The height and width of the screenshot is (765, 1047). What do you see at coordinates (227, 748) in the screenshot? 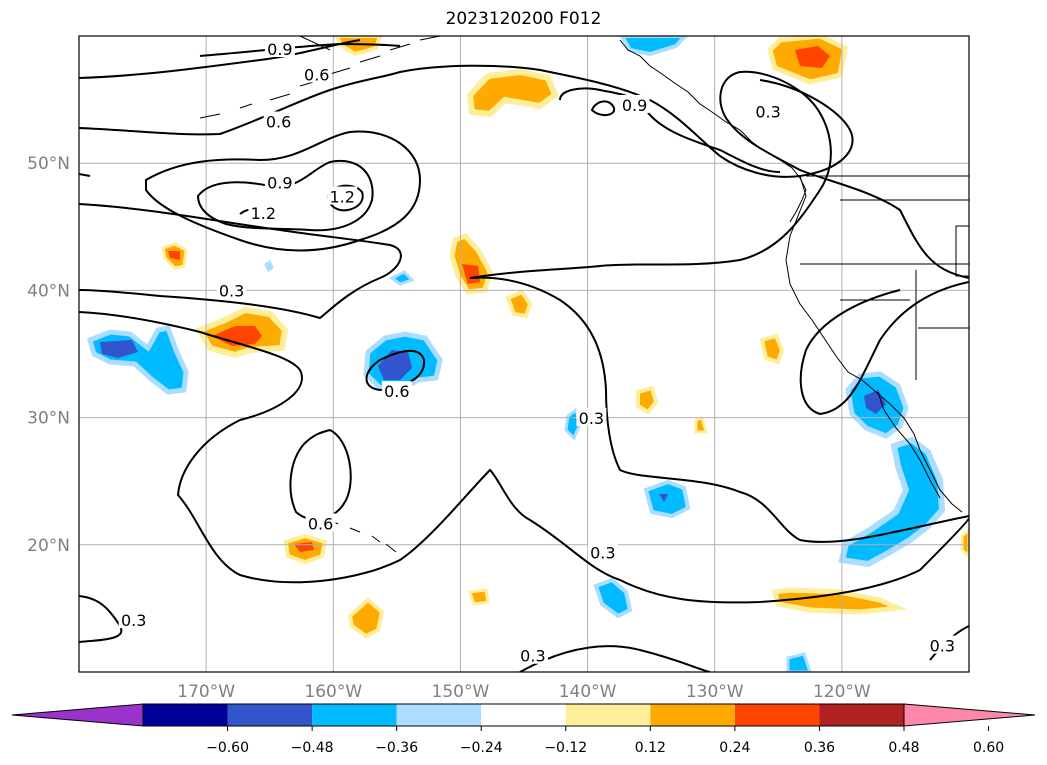
I see `colorbar-tick-label: −0.60` at bounding box center [227, 748].